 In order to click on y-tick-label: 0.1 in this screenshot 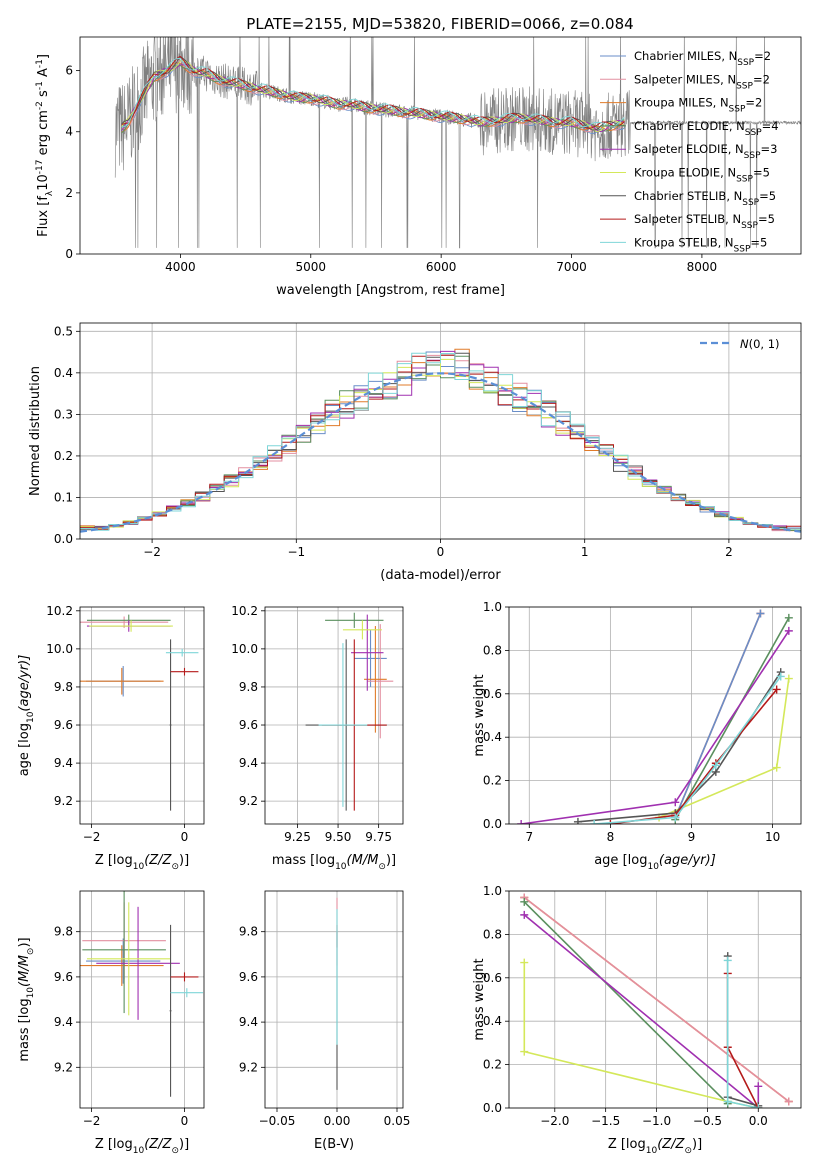, I will do `click(63, 497)`.